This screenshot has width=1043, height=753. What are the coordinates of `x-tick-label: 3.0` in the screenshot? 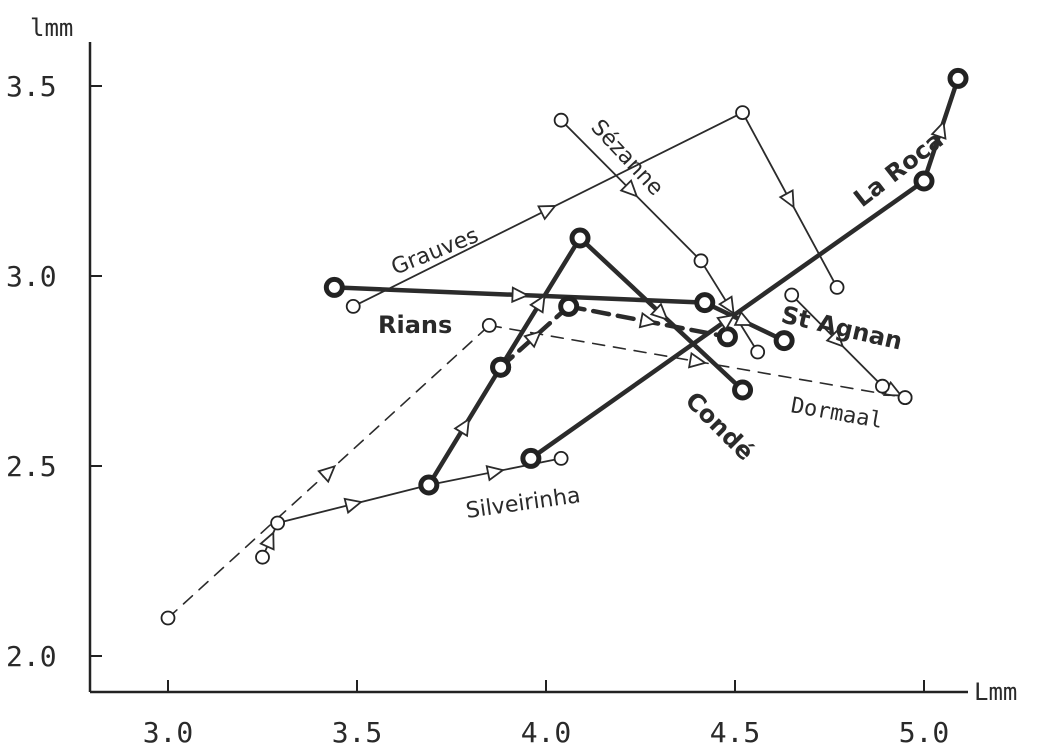 It's located at (168, 732).